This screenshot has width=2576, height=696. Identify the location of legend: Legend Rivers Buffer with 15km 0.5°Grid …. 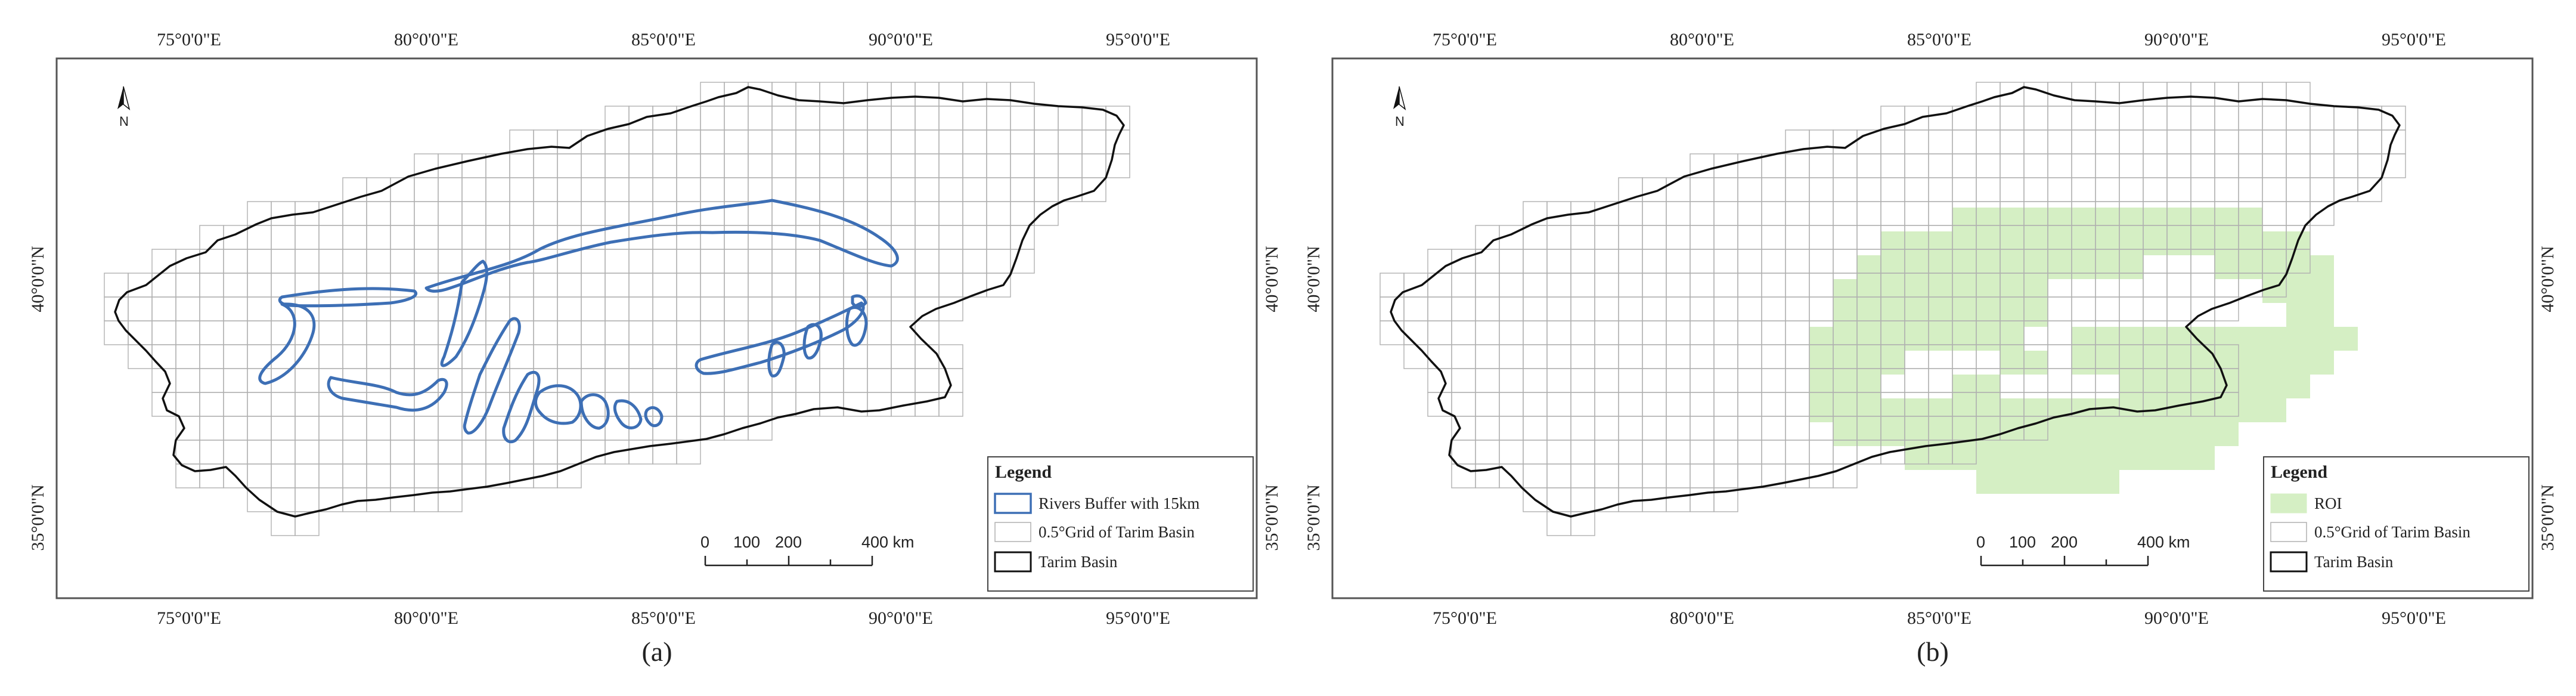
(1120, 524).